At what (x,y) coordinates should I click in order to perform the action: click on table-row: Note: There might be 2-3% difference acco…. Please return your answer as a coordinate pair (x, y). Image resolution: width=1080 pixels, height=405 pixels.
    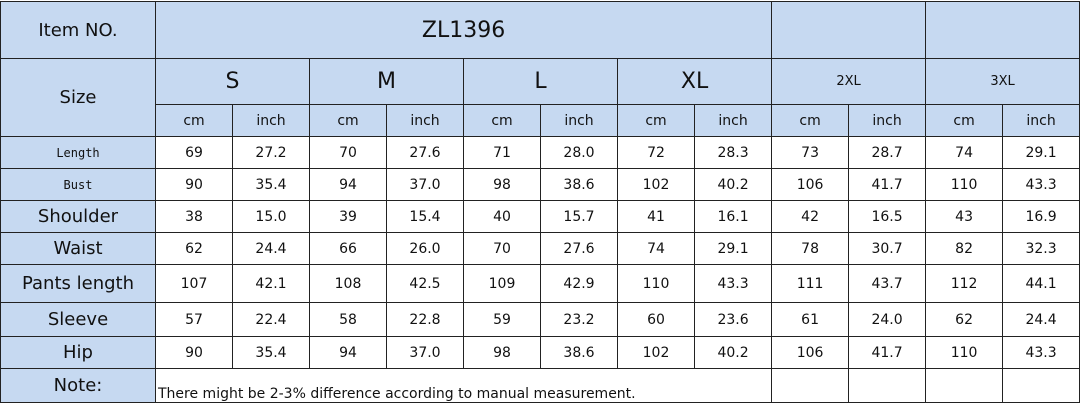
    Looking at the image, I should click on (540, 385).